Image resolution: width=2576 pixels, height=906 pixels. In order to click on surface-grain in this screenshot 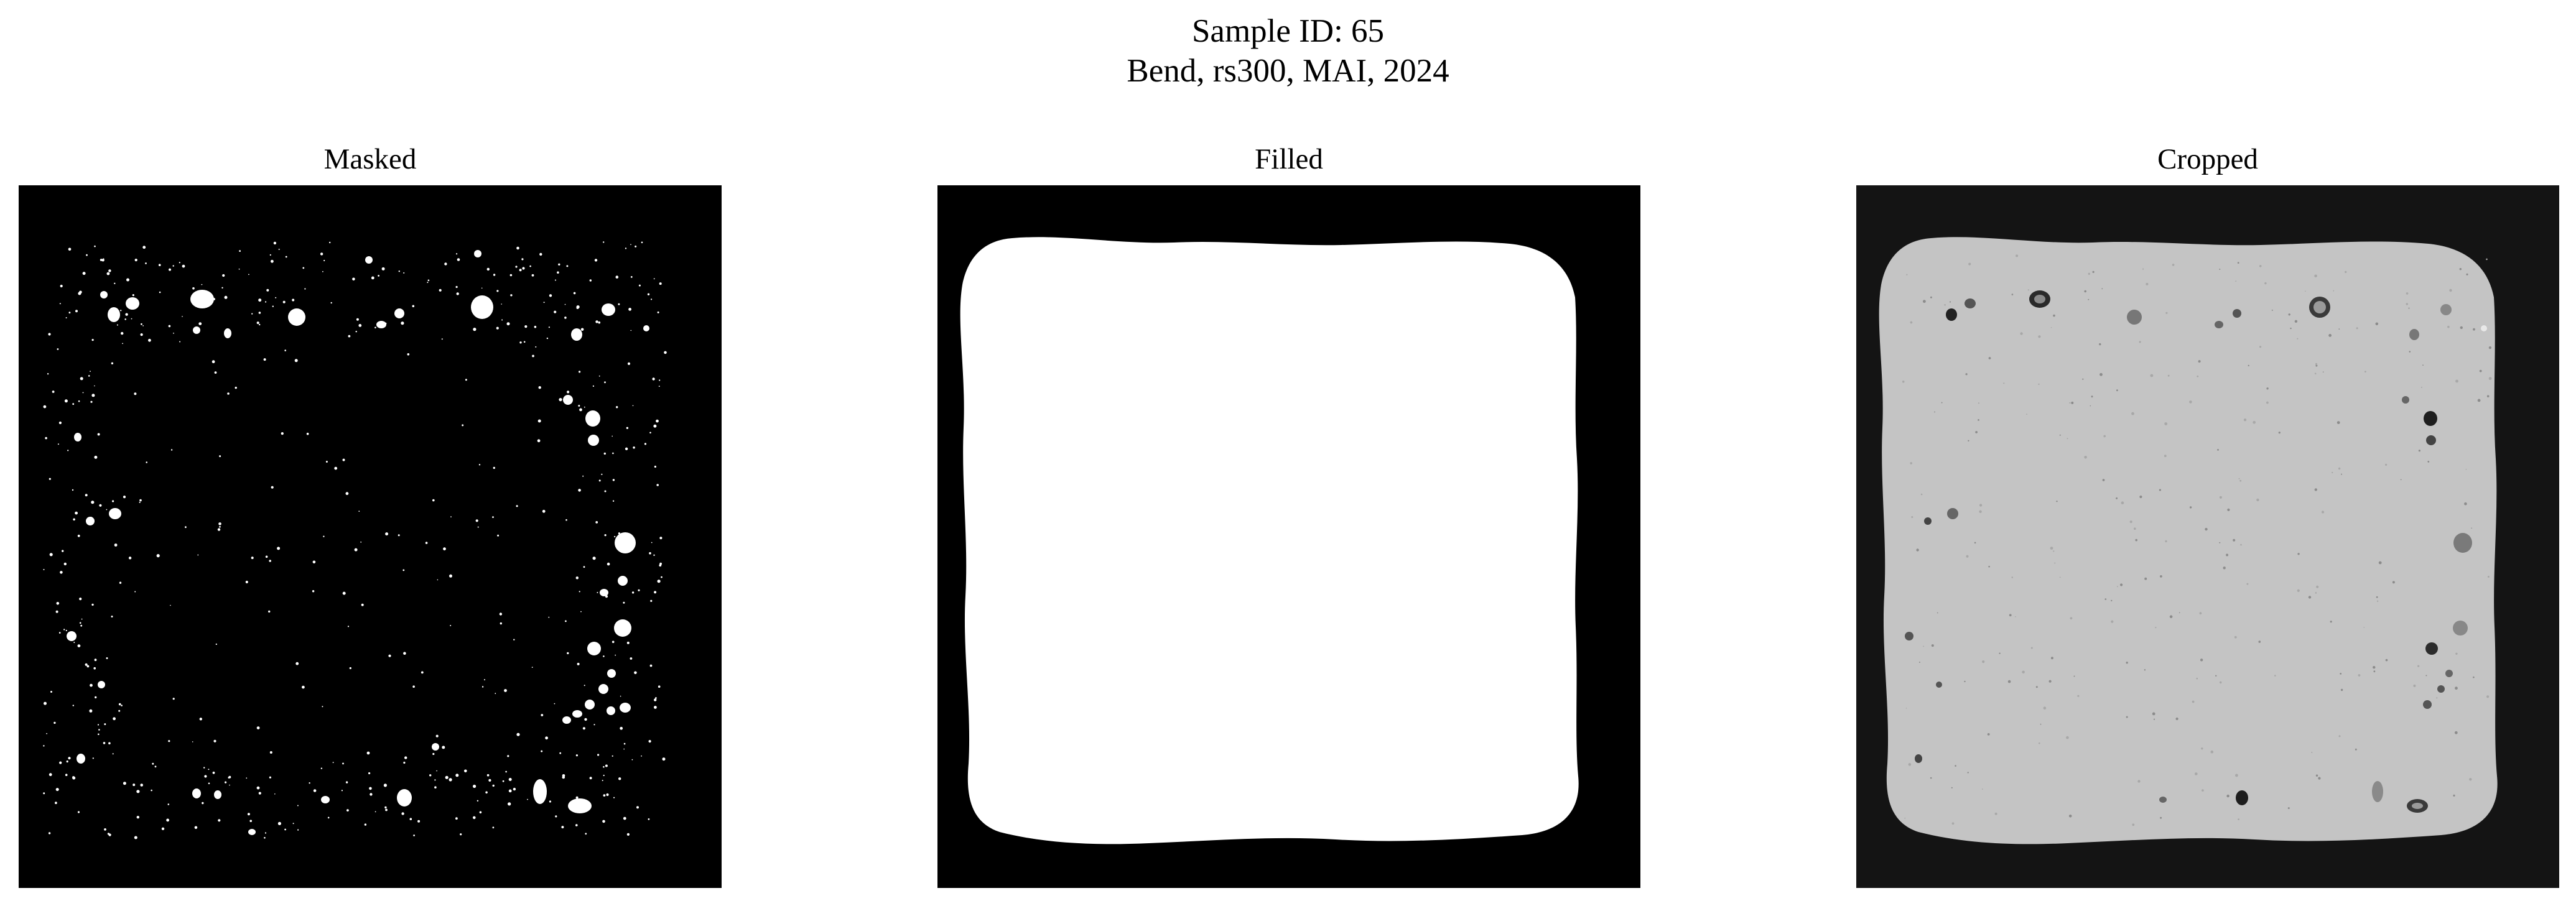, I will do `click(2197, 540)`.